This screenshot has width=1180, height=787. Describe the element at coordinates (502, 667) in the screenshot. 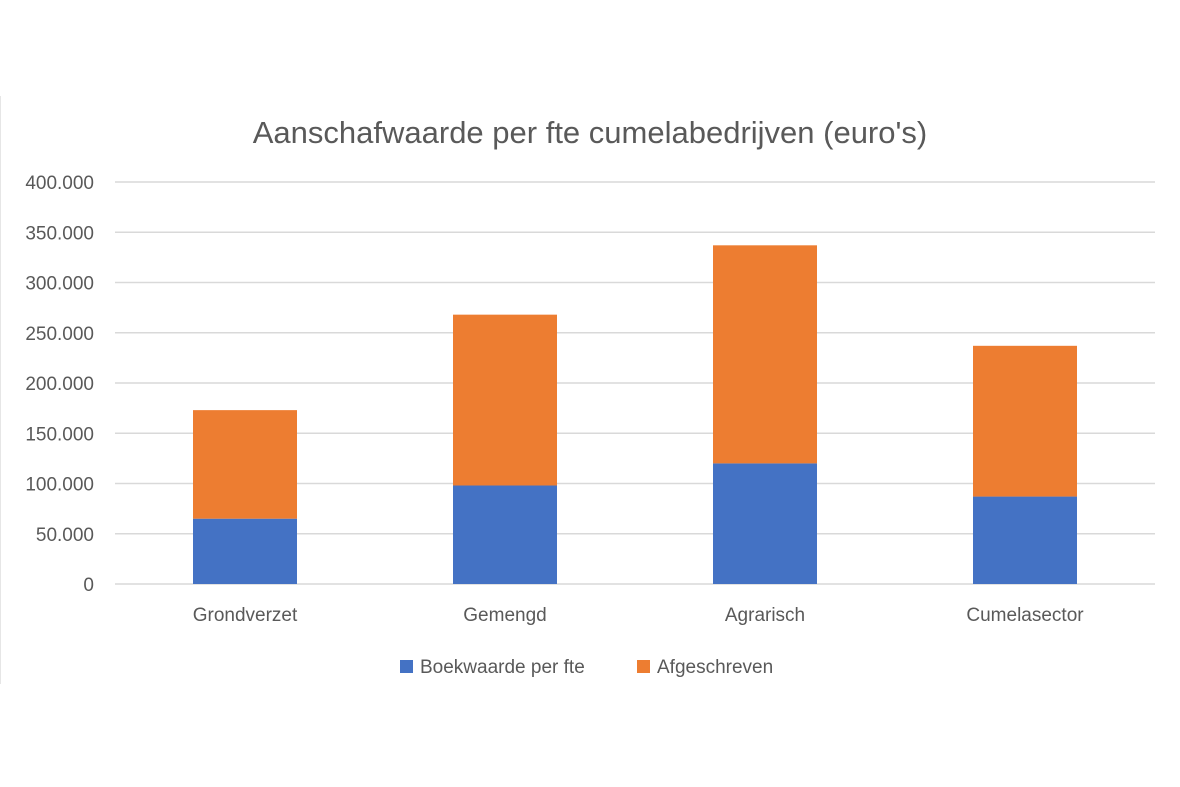

I see `legend-label: Boekwaarde per fte` at that location.